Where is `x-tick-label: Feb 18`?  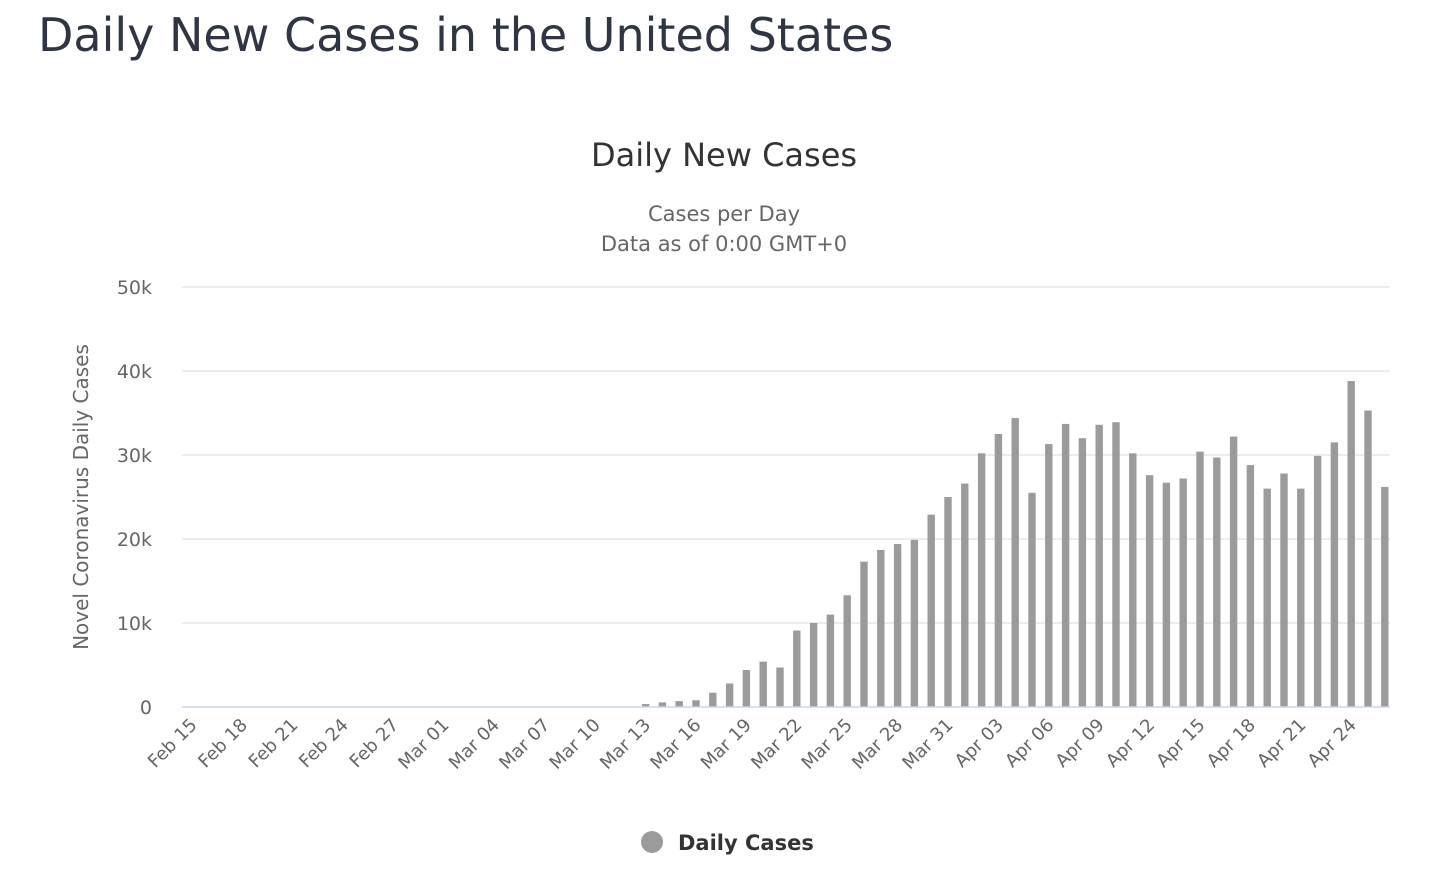
x-tick-label: Feb 18 is located at coordinates (223, 744).